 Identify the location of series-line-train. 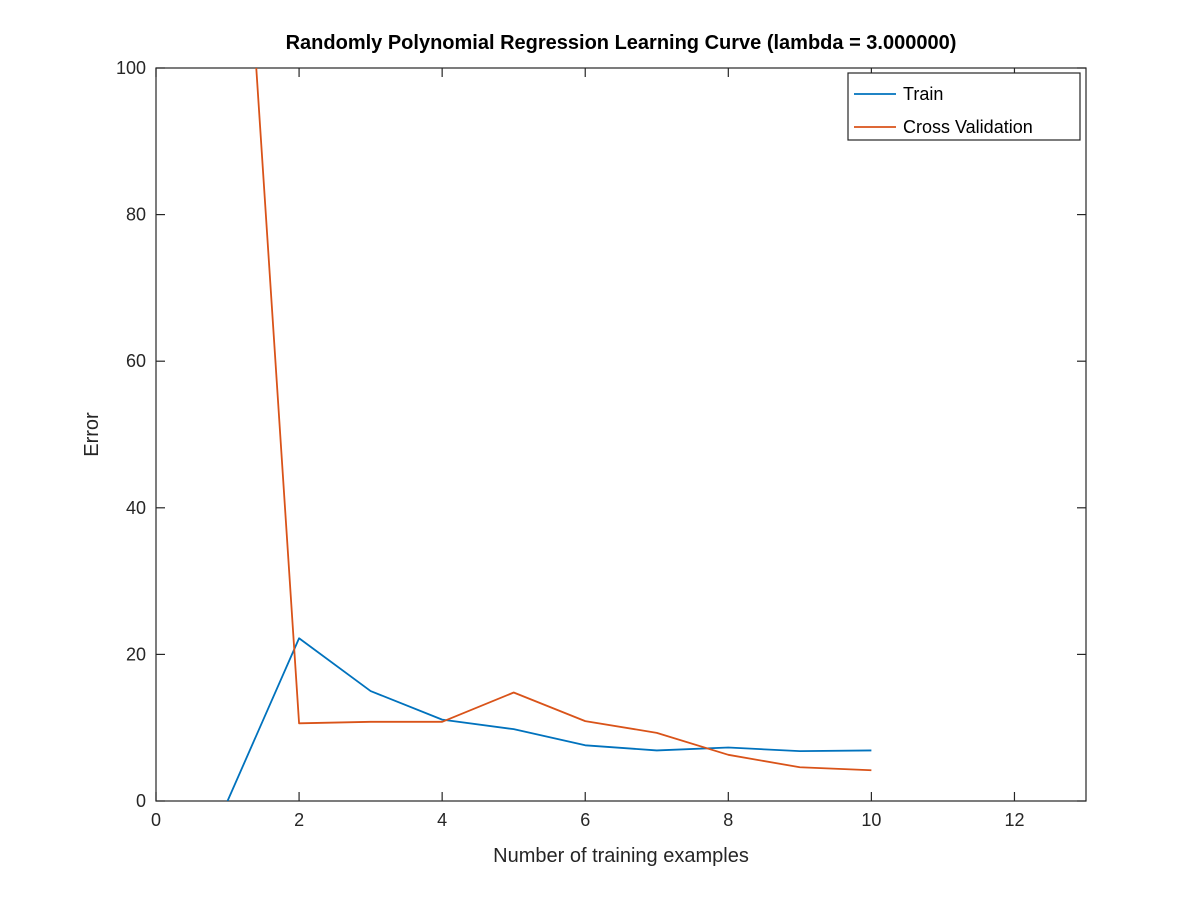
(549, 719).